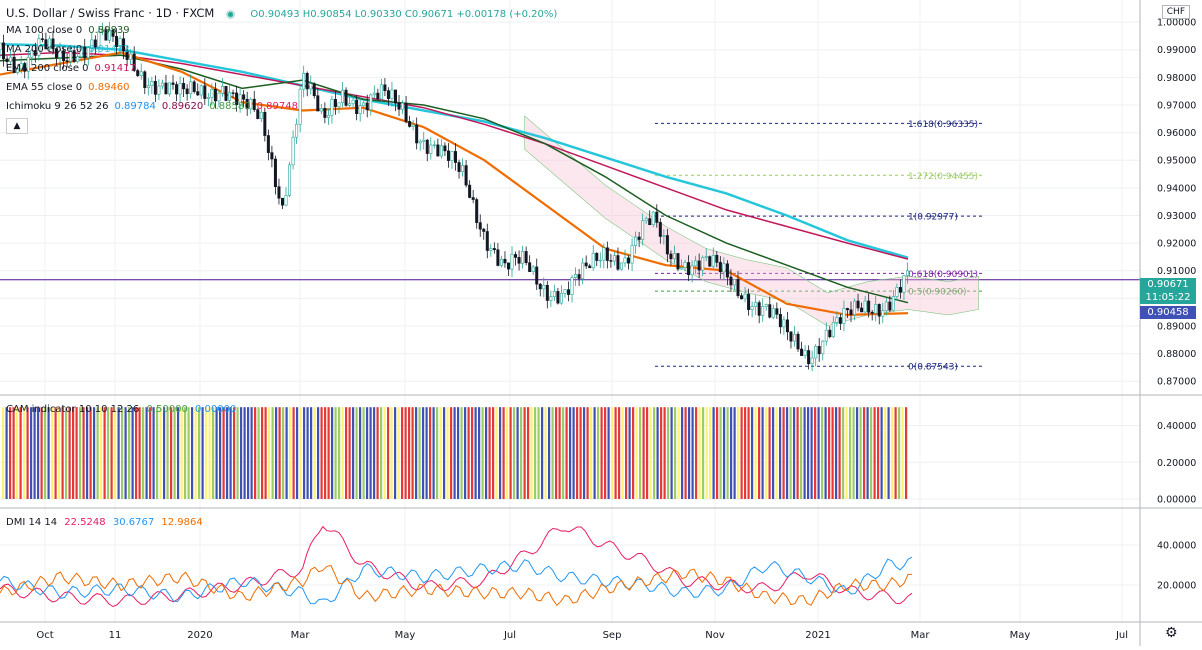  What do you see at coordinates (17, 126) in the screenshot?
I see `collapse-legend-button: ▲` at bounding box center [17, 126].